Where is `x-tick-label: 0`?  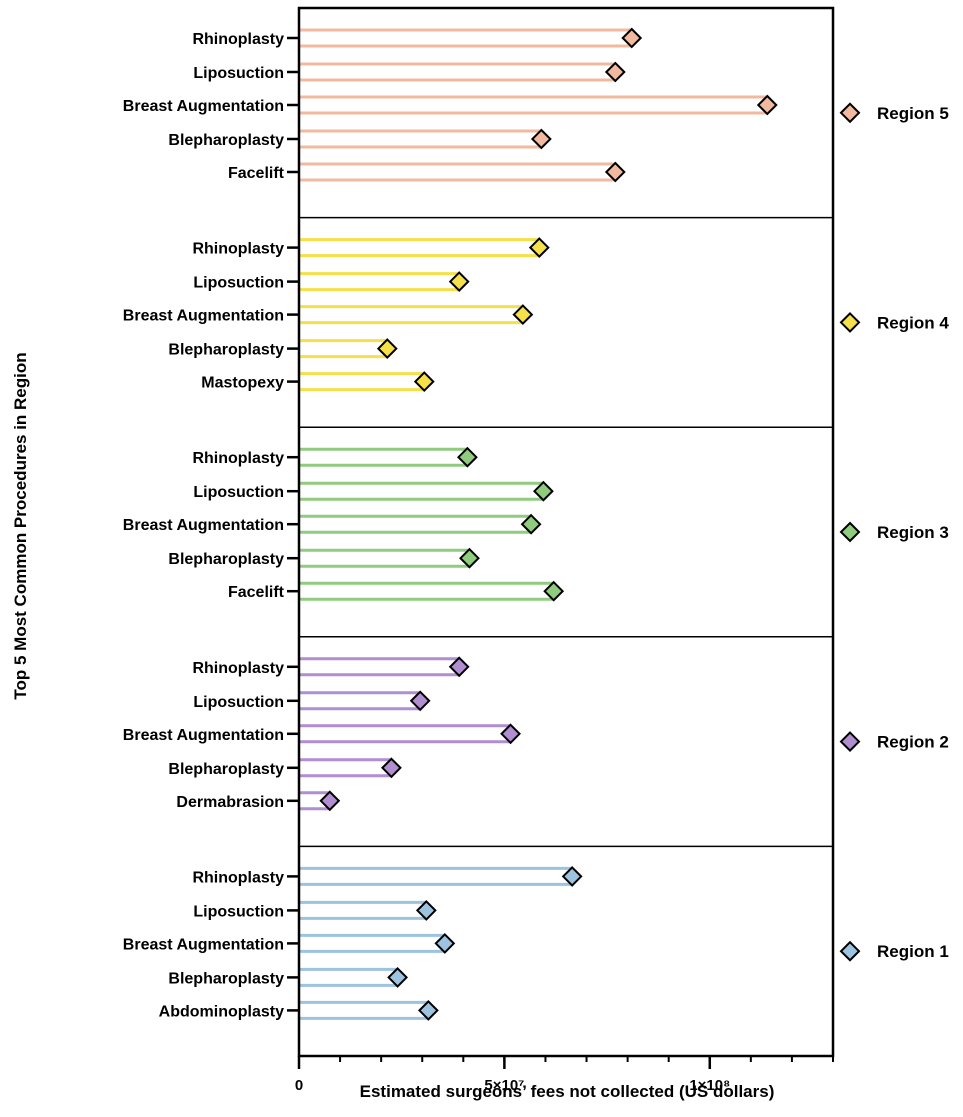 x-tick-label: 0 is located at coordinates (299, 1085).